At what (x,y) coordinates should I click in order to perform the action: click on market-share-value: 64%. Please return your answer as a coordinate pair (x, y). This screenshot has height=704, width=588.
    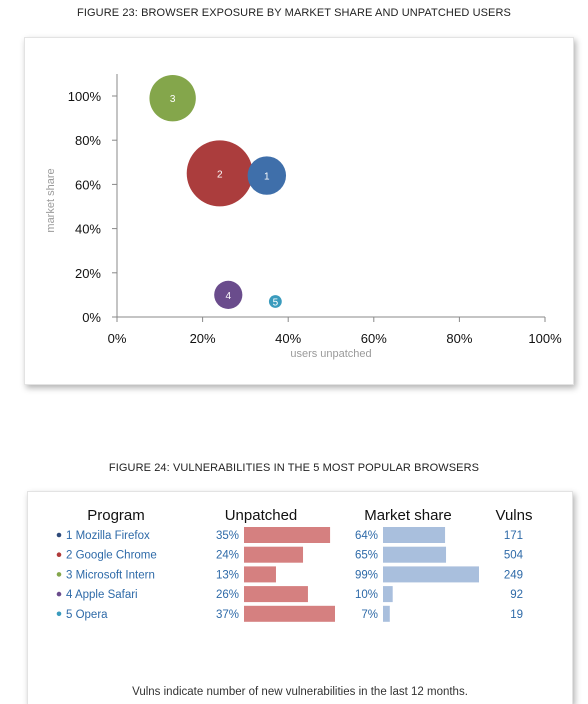
    Looking at the image, I should click on (366, 536).